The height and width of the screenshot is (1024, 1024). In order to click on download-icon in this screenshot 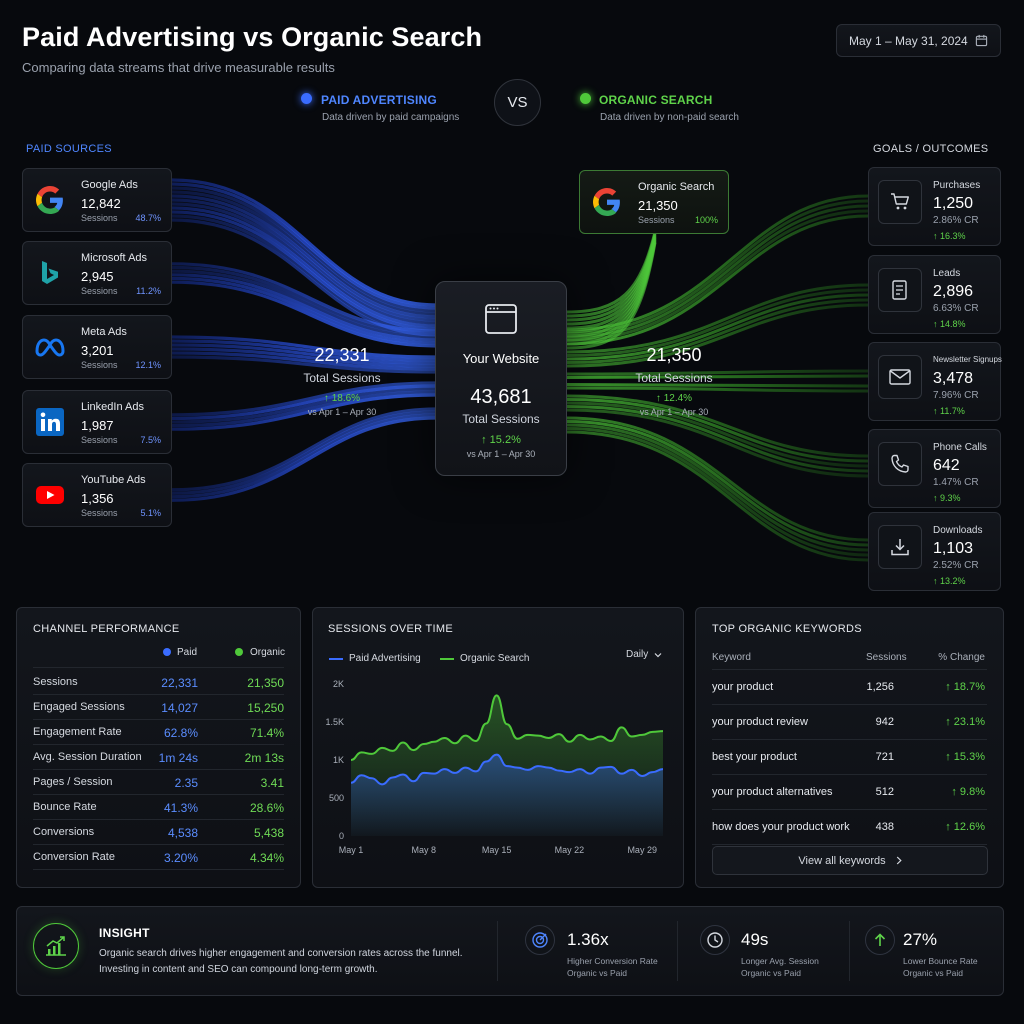, I will do `click(900, 547)`.